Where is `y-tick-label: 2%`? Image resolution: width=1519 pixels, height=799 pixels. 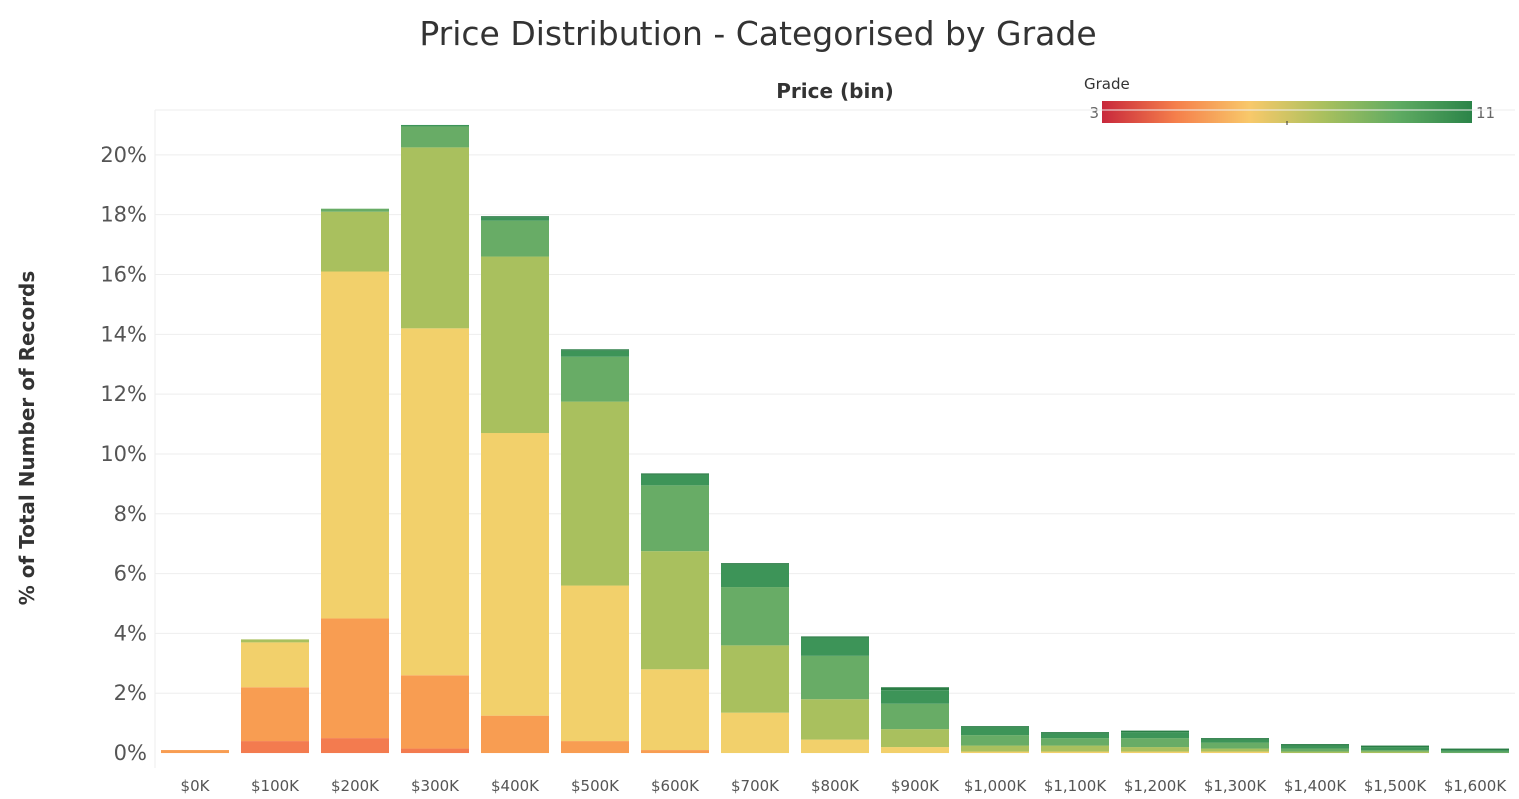
y-tick-label: 2% is located at coordinates (130, 693).